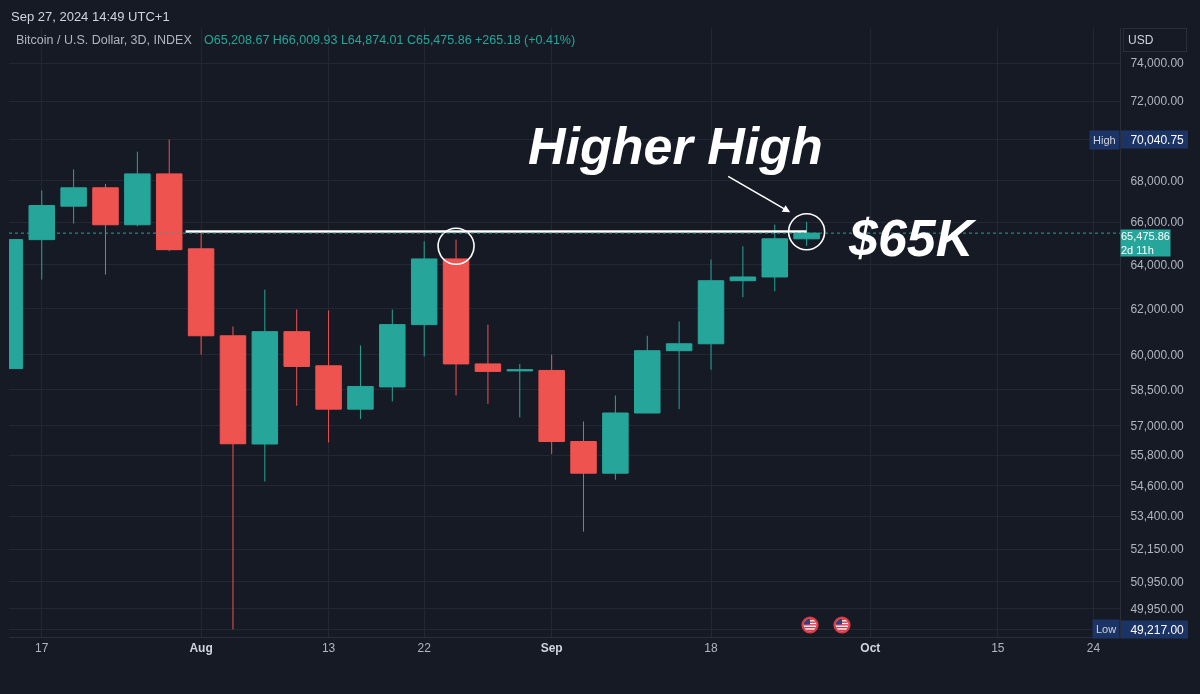  I want to click on x-tick-label: 22, so click(424, 648).